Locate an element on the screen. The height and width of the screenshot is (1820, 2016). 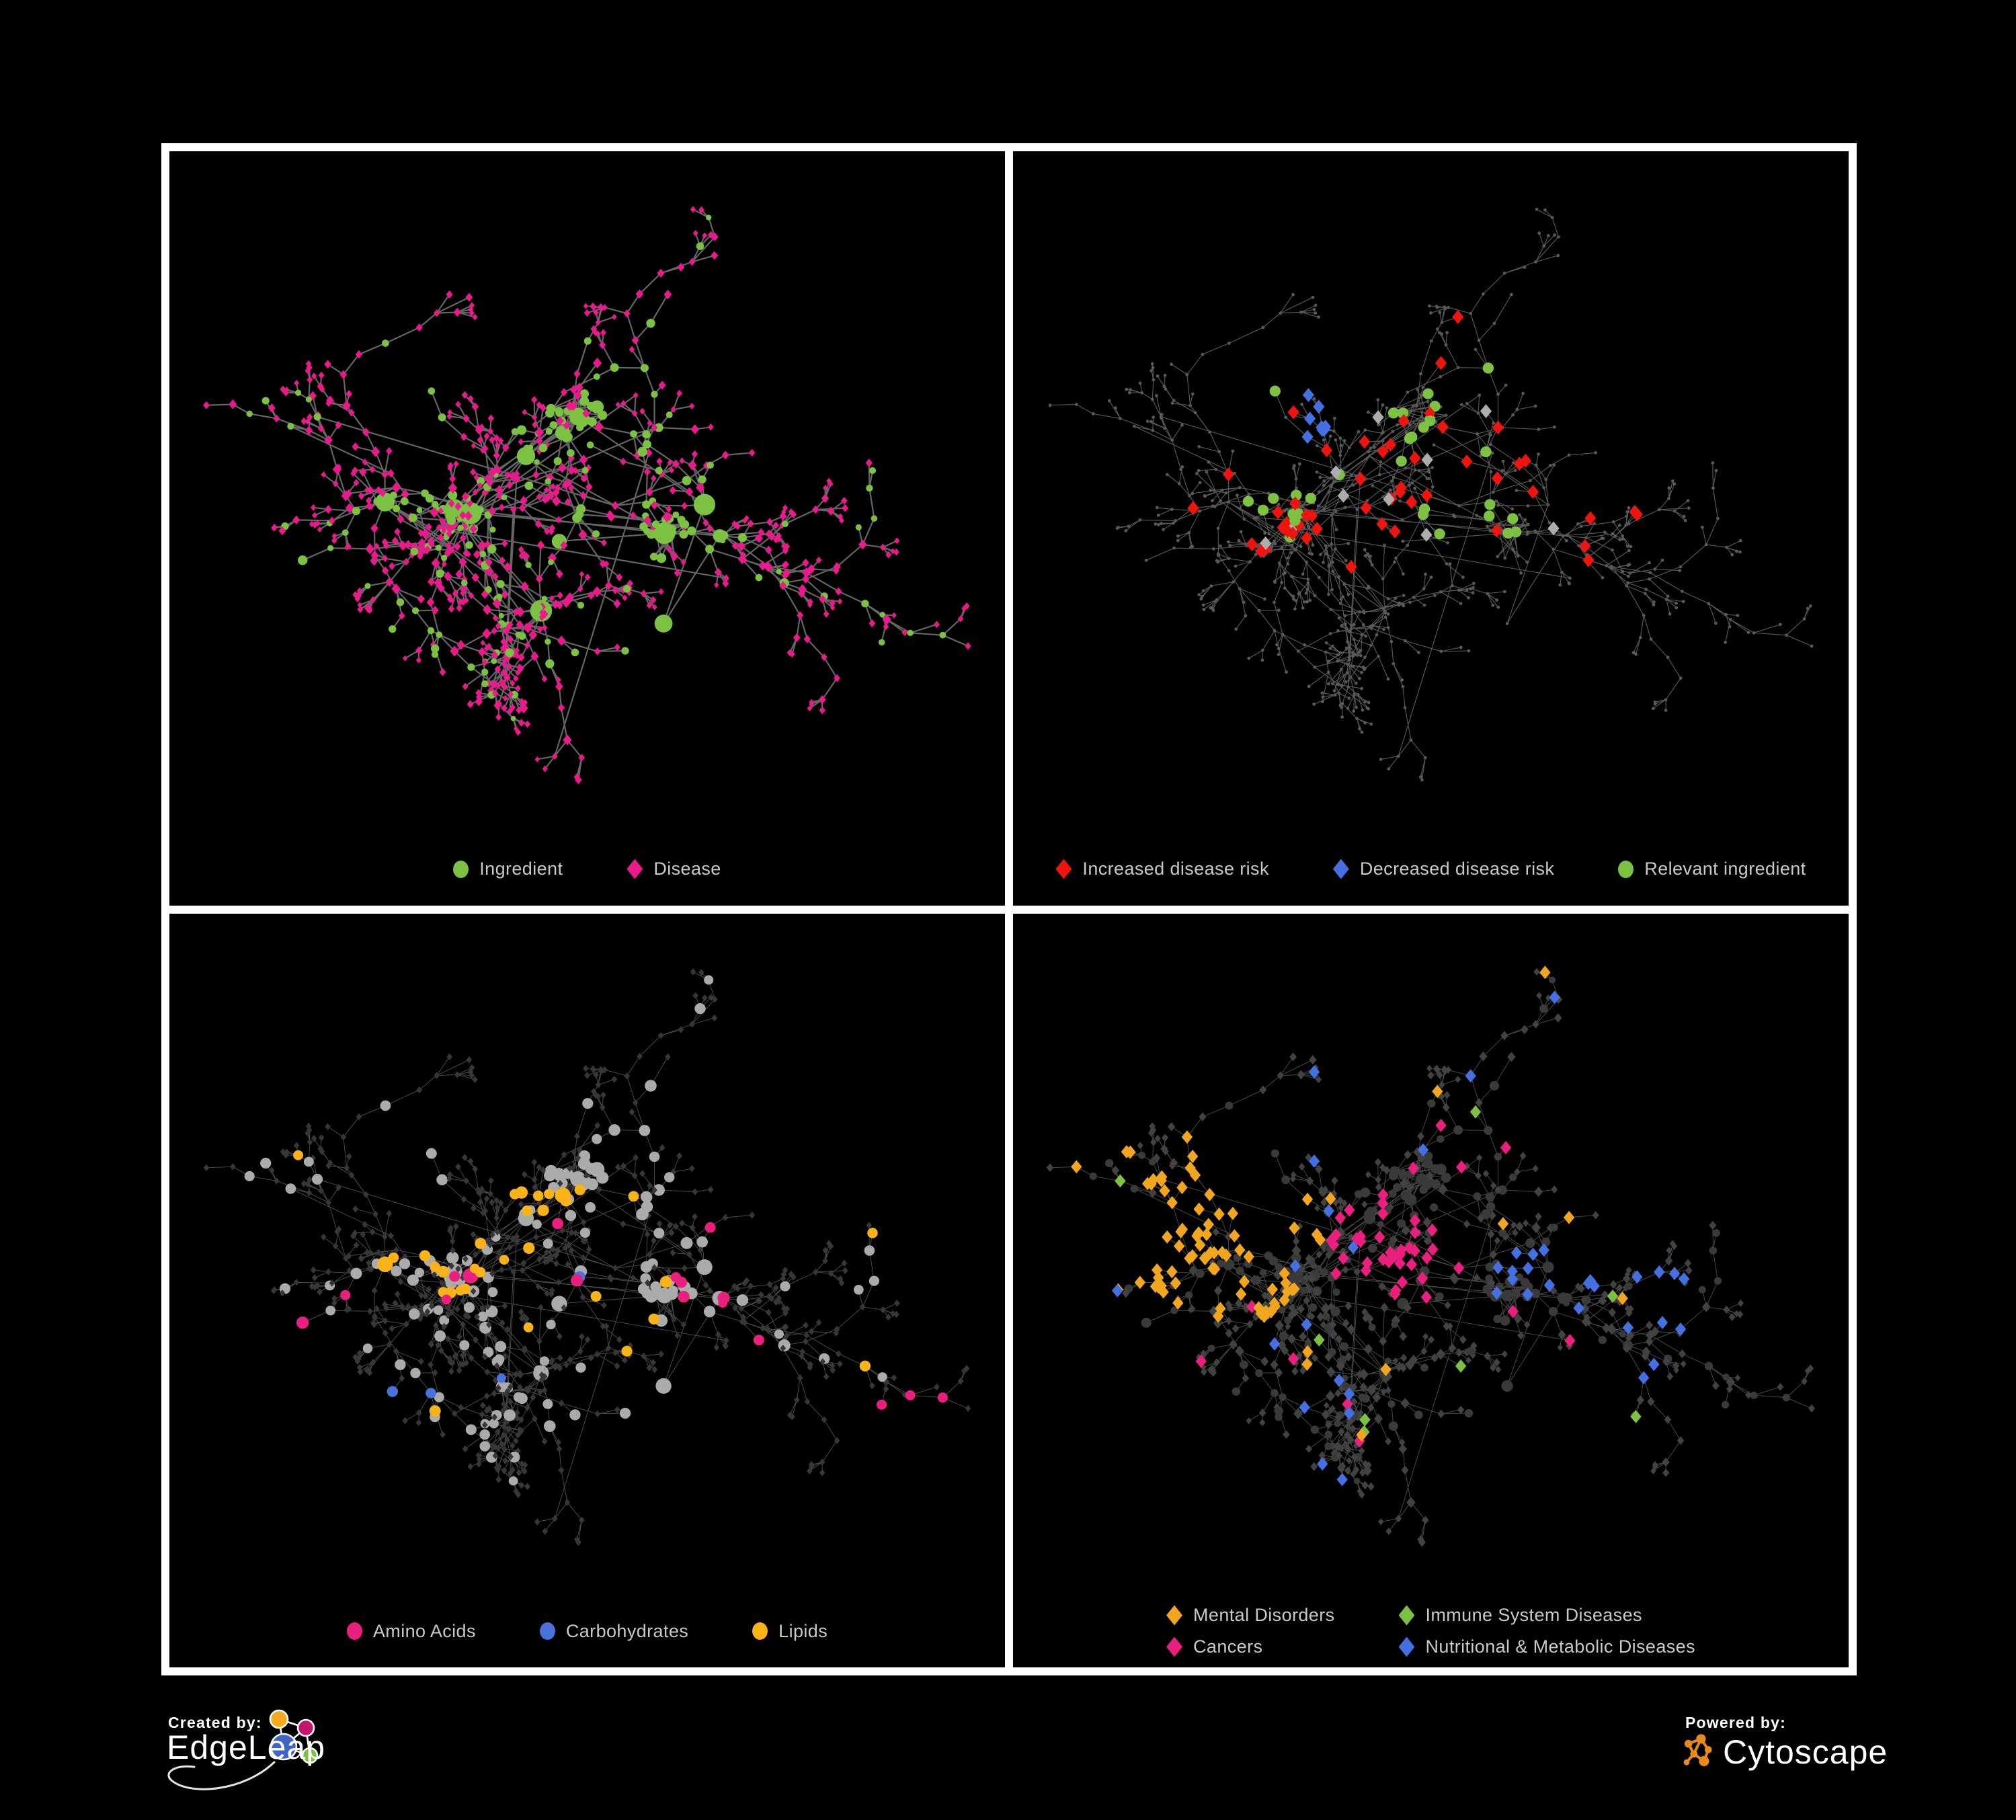
network-ingredient-disease is located at coordinates (587, 495).